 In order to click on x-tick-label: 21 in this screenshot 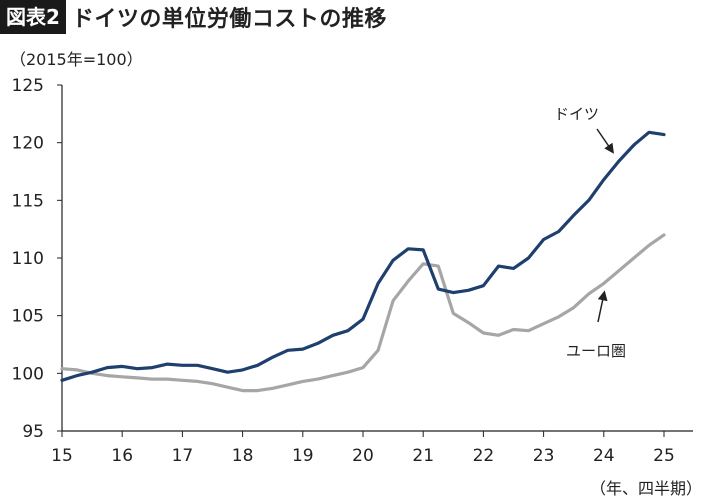, I will do `click(423, 456)`.